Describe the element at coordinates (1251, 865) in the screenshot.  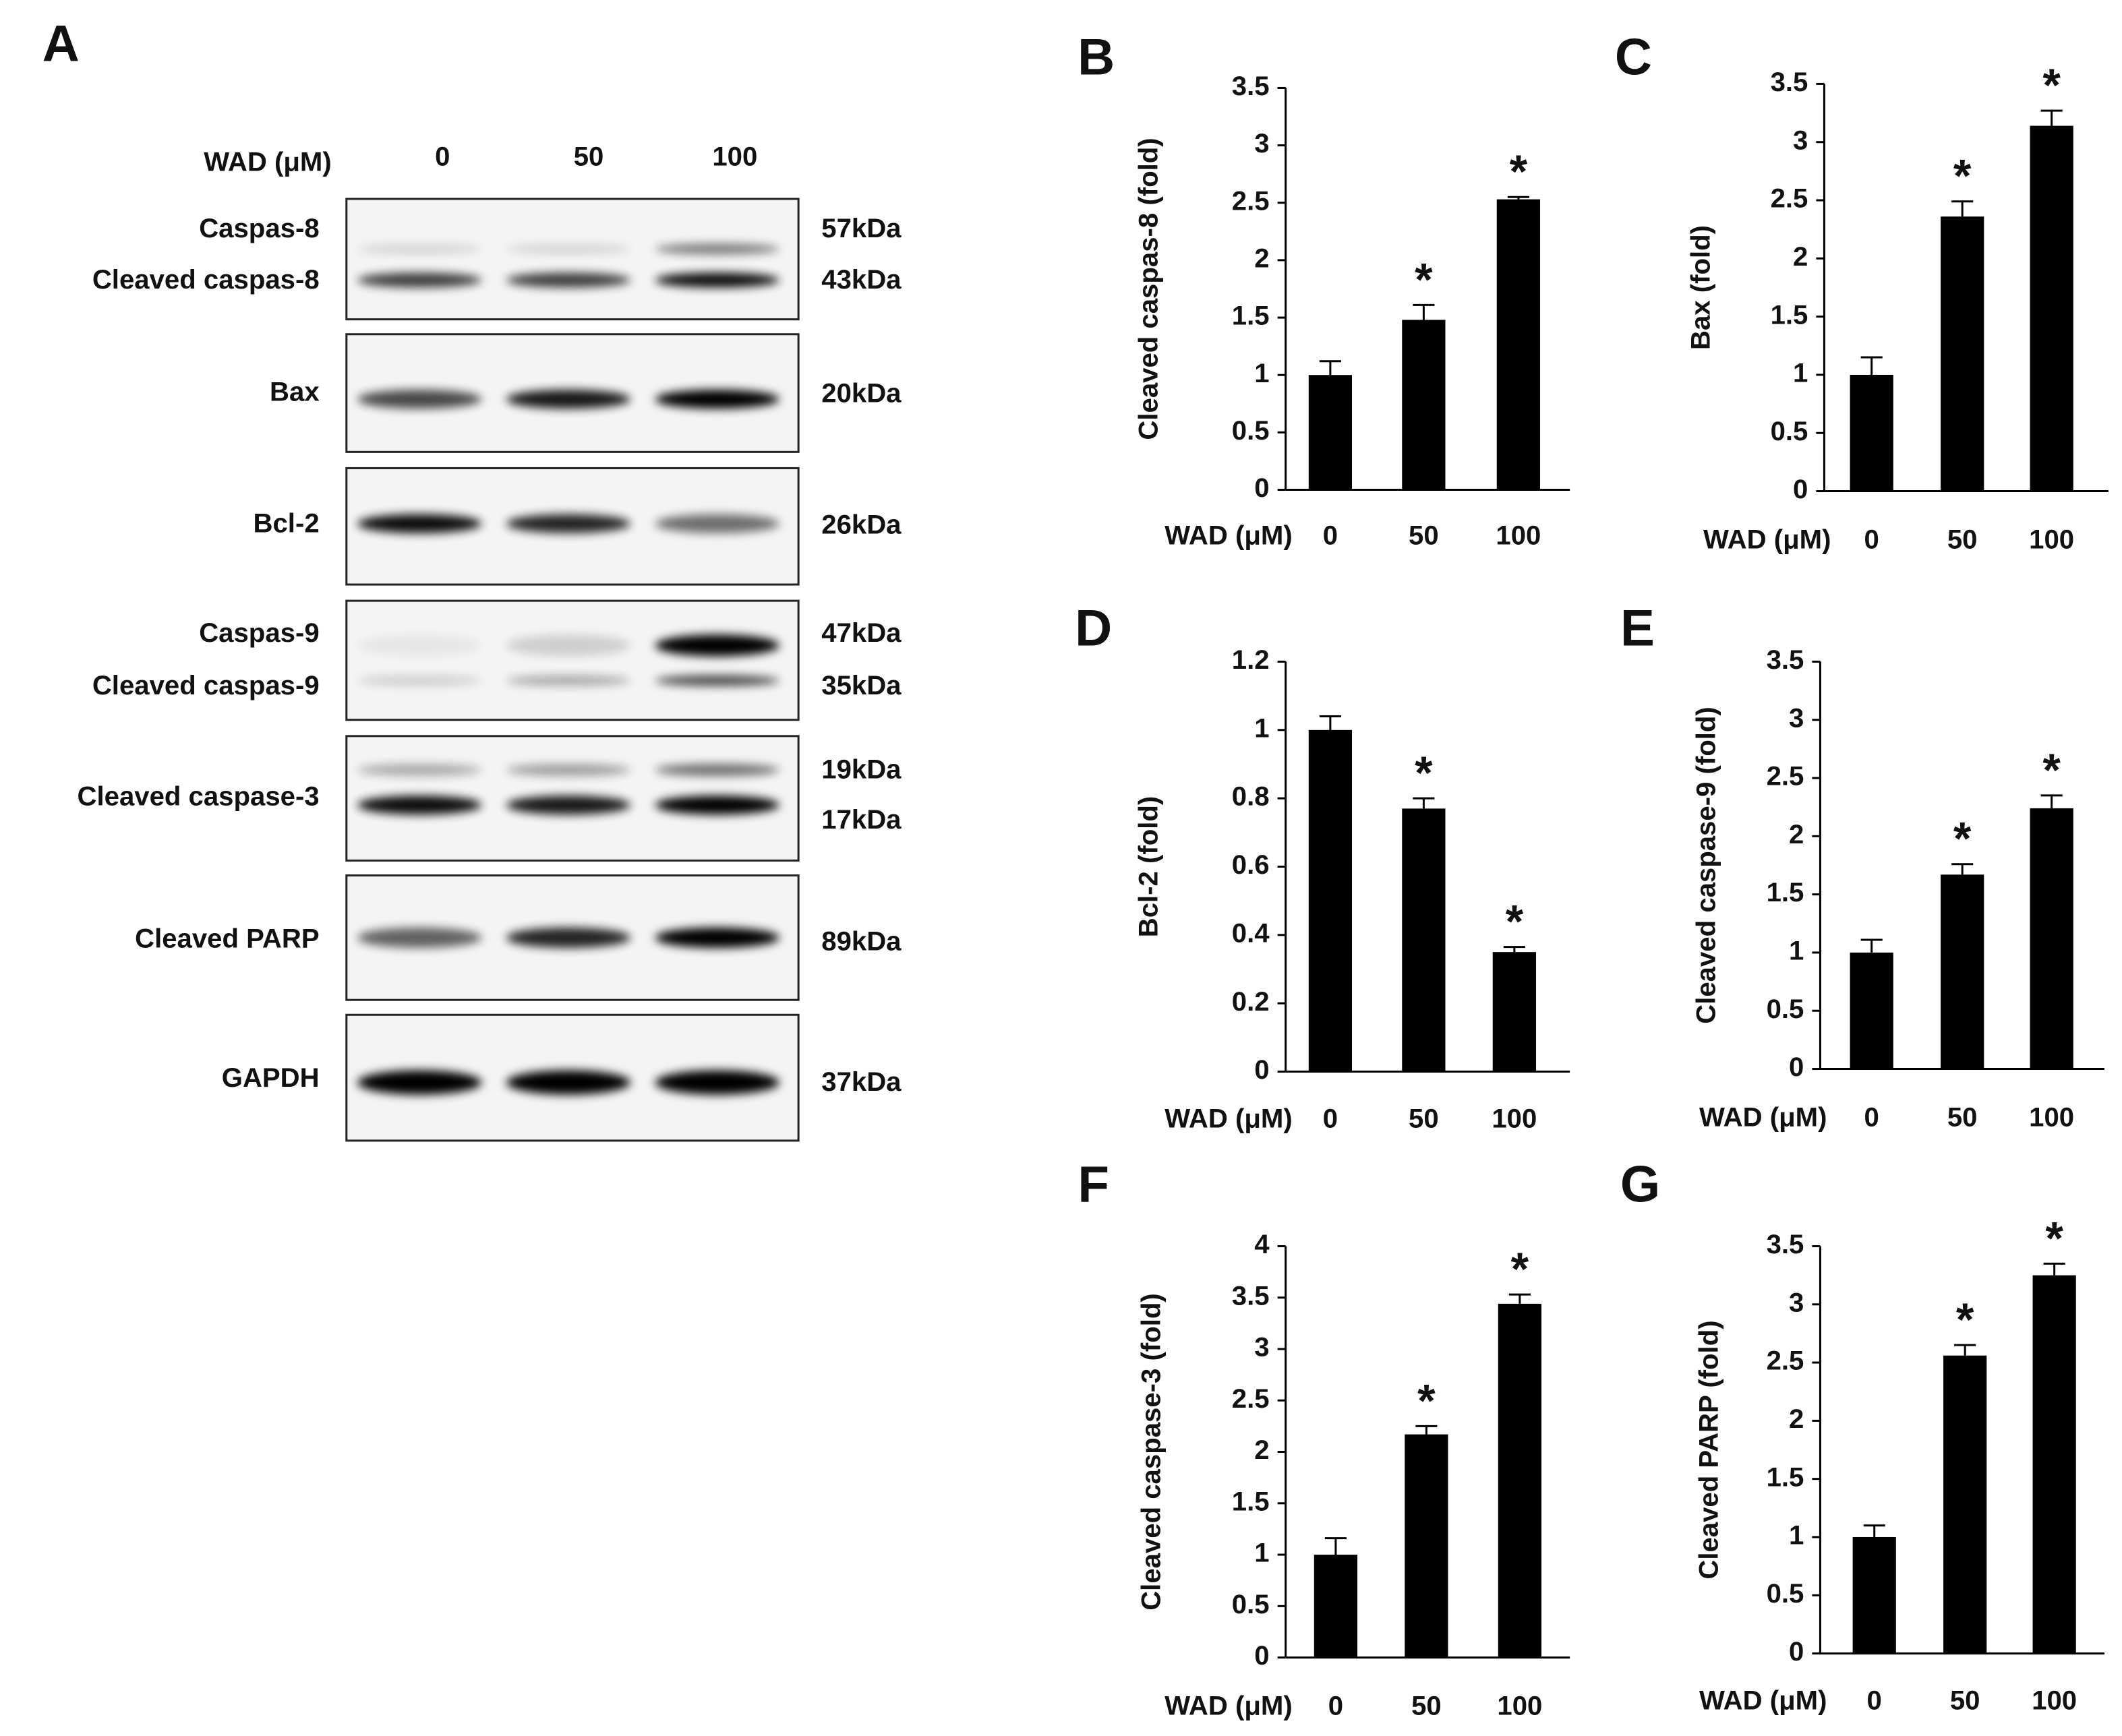
I see `y-tick-label: 0.6` at that location.